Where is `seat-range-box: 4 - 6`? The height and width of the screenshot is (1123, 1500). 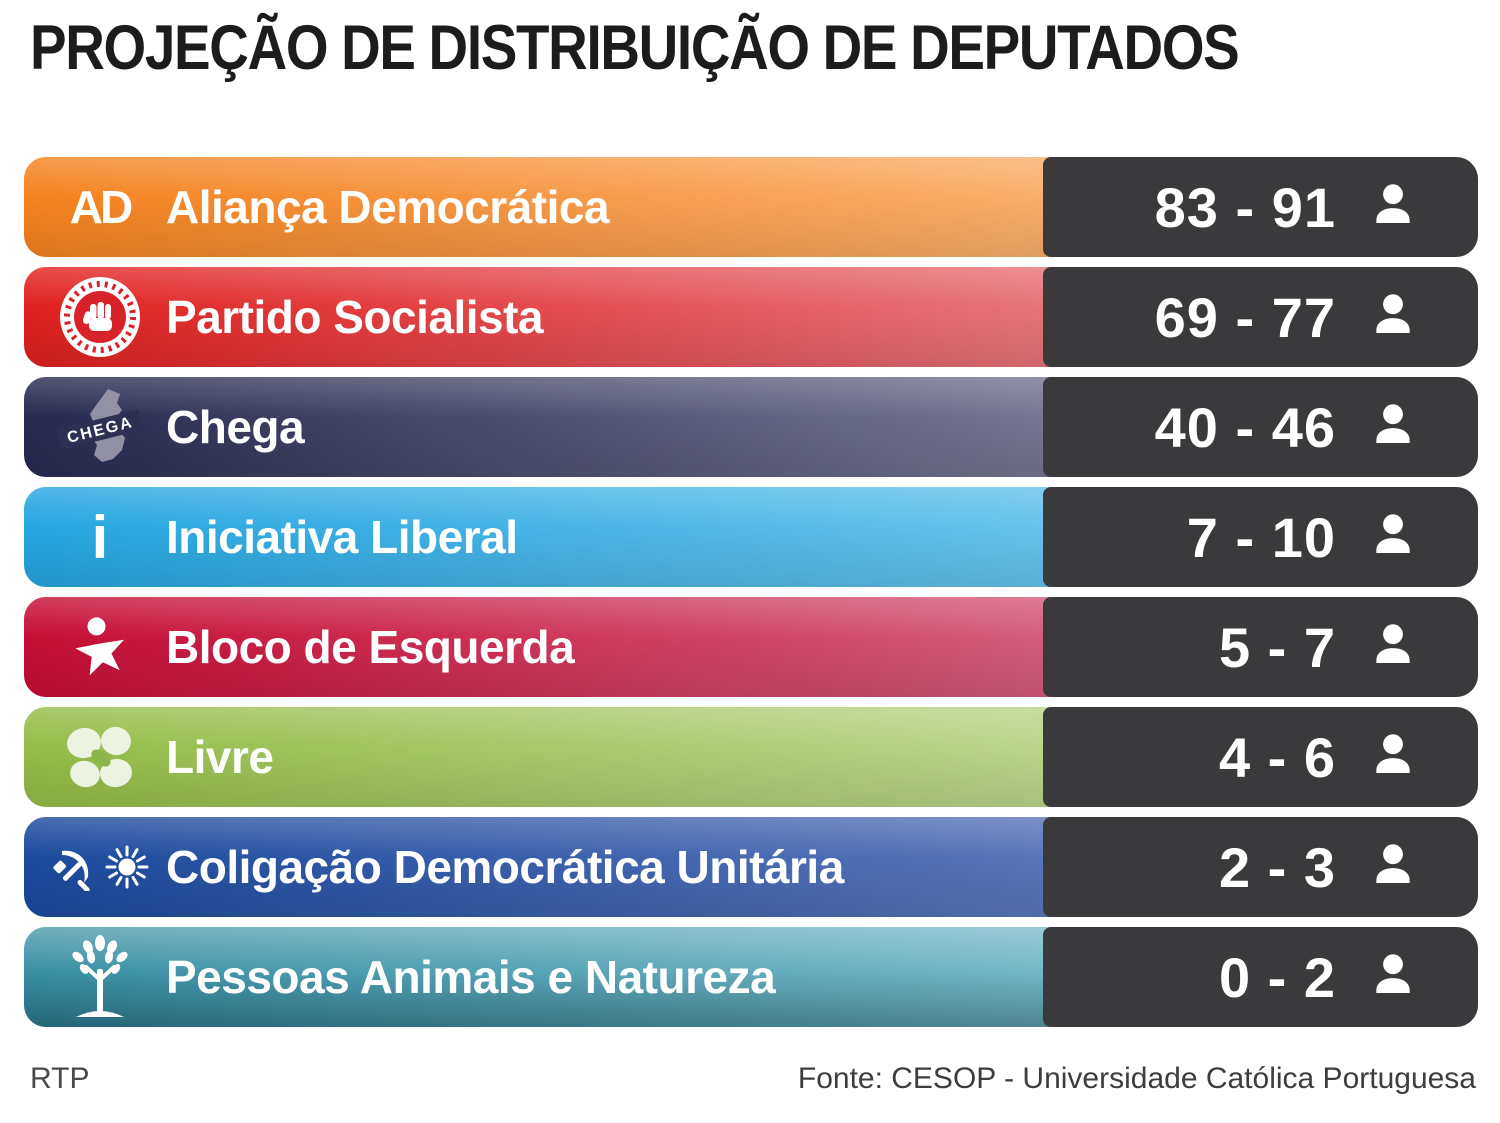 seat-range-box: 4 - 6 is located at coordinates (1260, 757).